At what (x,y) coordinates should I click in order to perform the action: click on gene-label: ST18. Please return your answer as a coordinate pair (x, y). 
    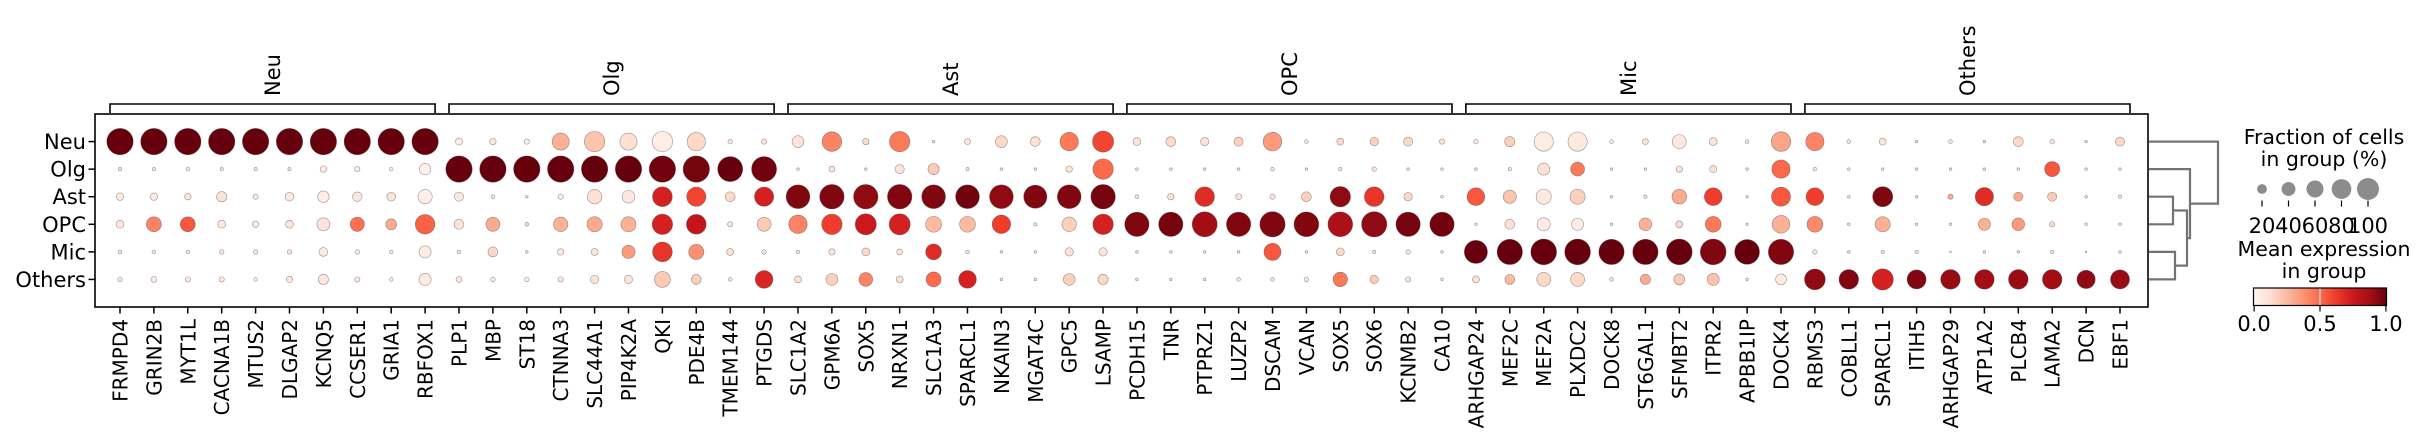
    Looking at the image, I should click on (527, 344).